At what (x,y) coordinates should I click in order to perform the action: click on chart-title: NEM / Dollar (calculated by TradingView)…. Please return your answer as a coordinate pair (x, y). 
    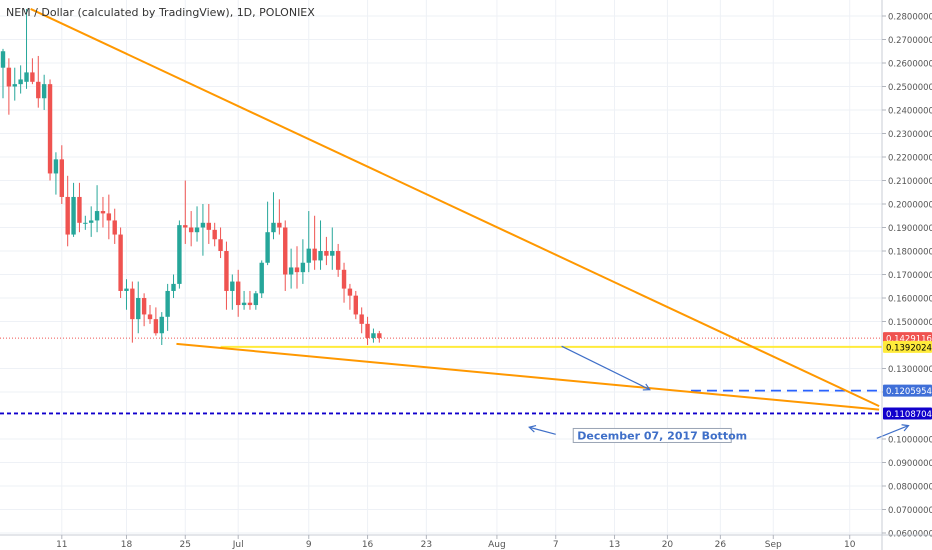
    Looking at the image, I should click on (160, 12).